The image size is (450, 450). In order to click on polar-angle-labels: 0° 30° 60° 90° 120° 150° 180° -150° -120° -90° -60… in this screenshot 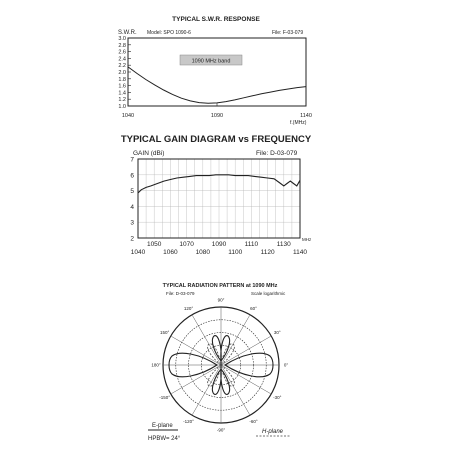, I will do `click(219, 365)`.